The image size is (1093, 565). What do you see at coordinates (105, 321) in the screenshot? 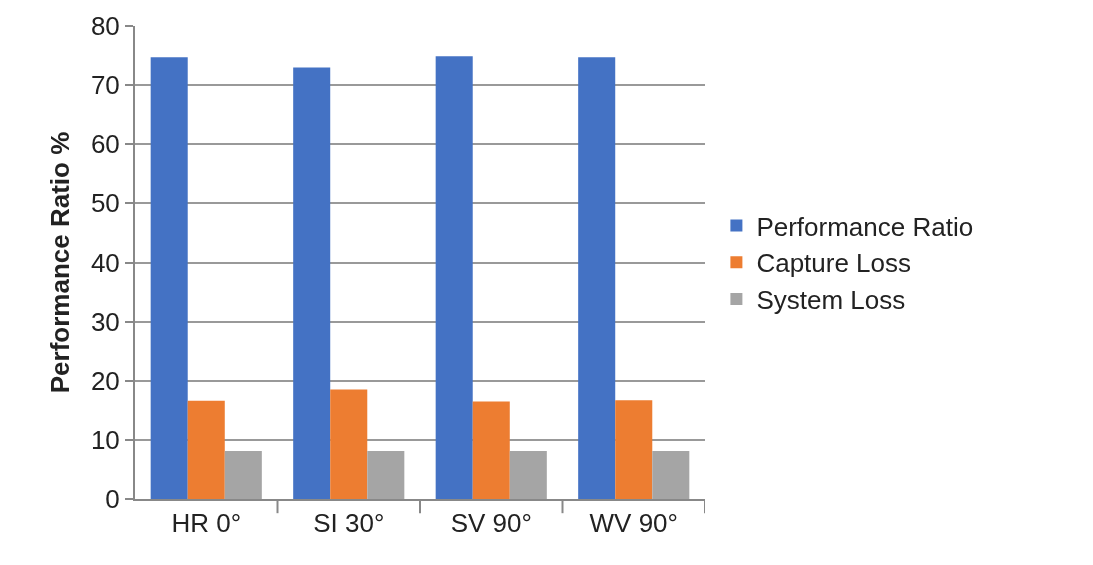
I see `y-tick-label: 30` at bounding box center [105, 321].